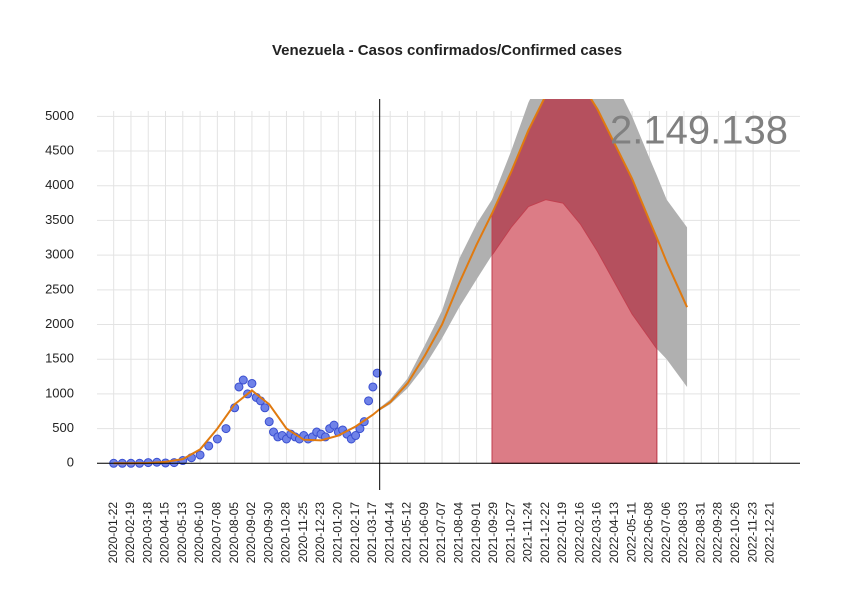 This screenshot has height=600, width=850. What do you see at coordinates (59, 288) in the screenshot?
I see `y-tick-label: 2500` at bounding box center [59, 288].